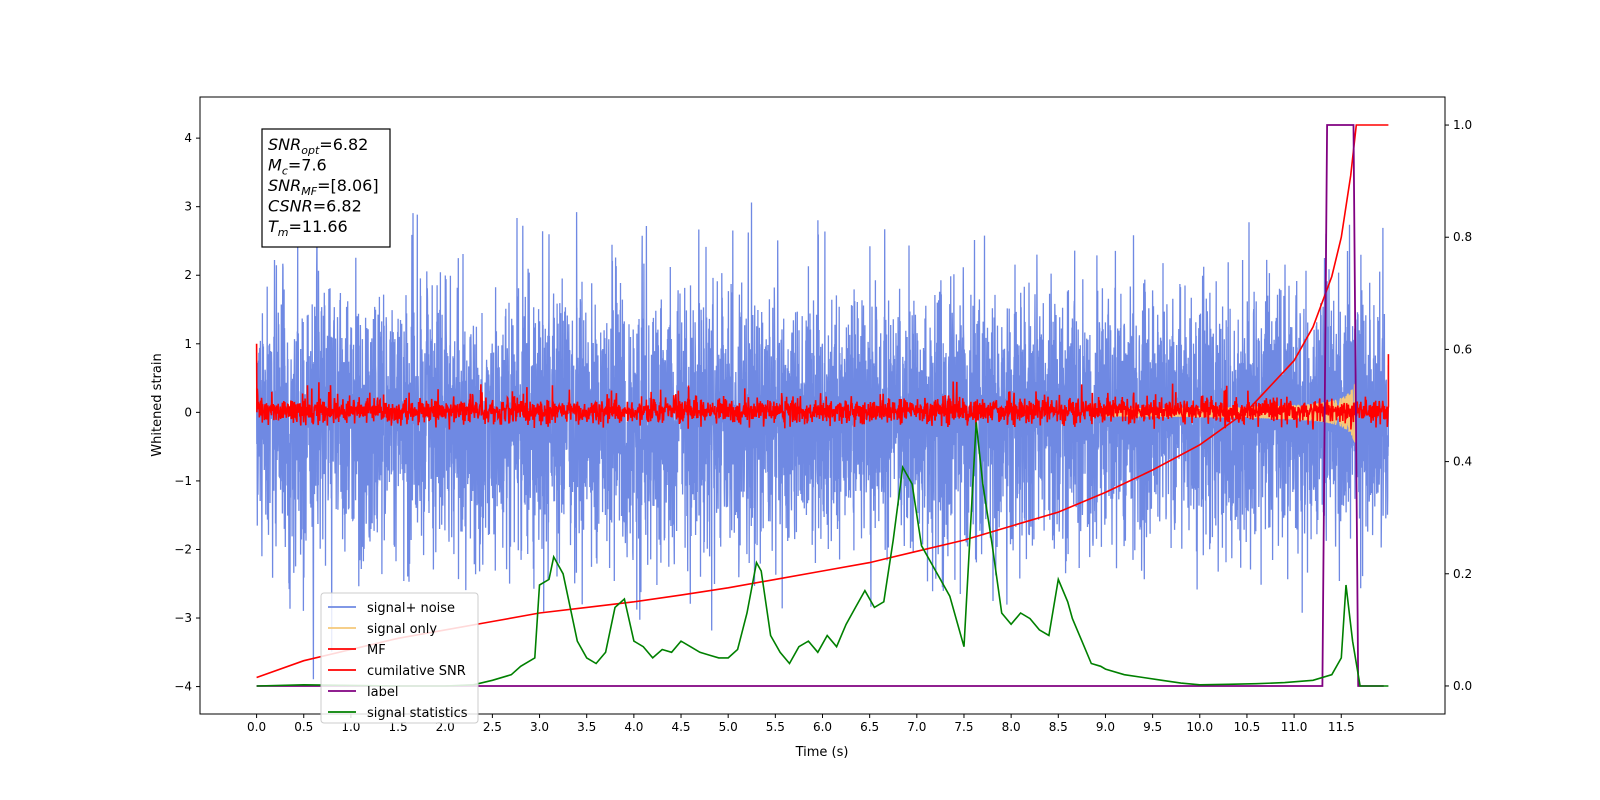  What do you see at coordinates (1462, 237) in the screenshot?
I see `y2-tick-label: 0.8` at bounding box center [1462, 237].